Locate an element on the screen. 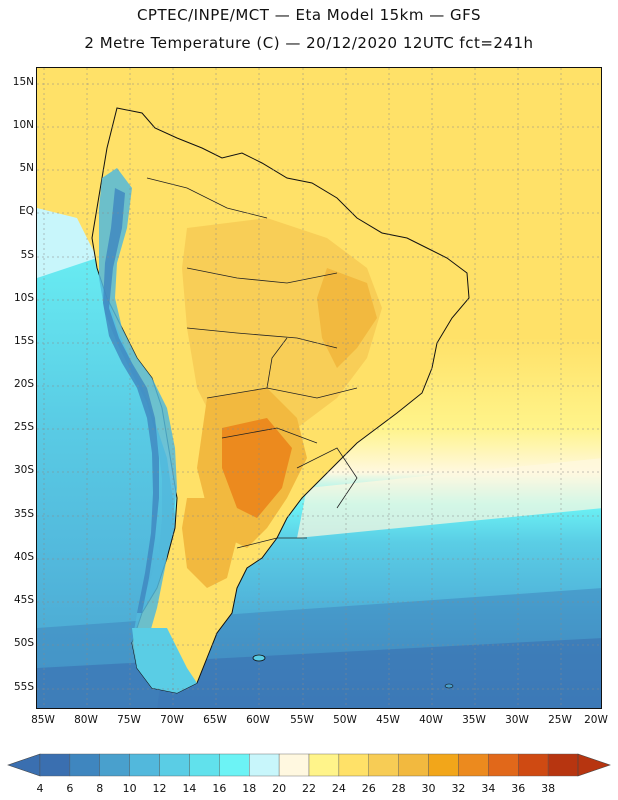  pacific-ocean is located at coordinates (107, 463).